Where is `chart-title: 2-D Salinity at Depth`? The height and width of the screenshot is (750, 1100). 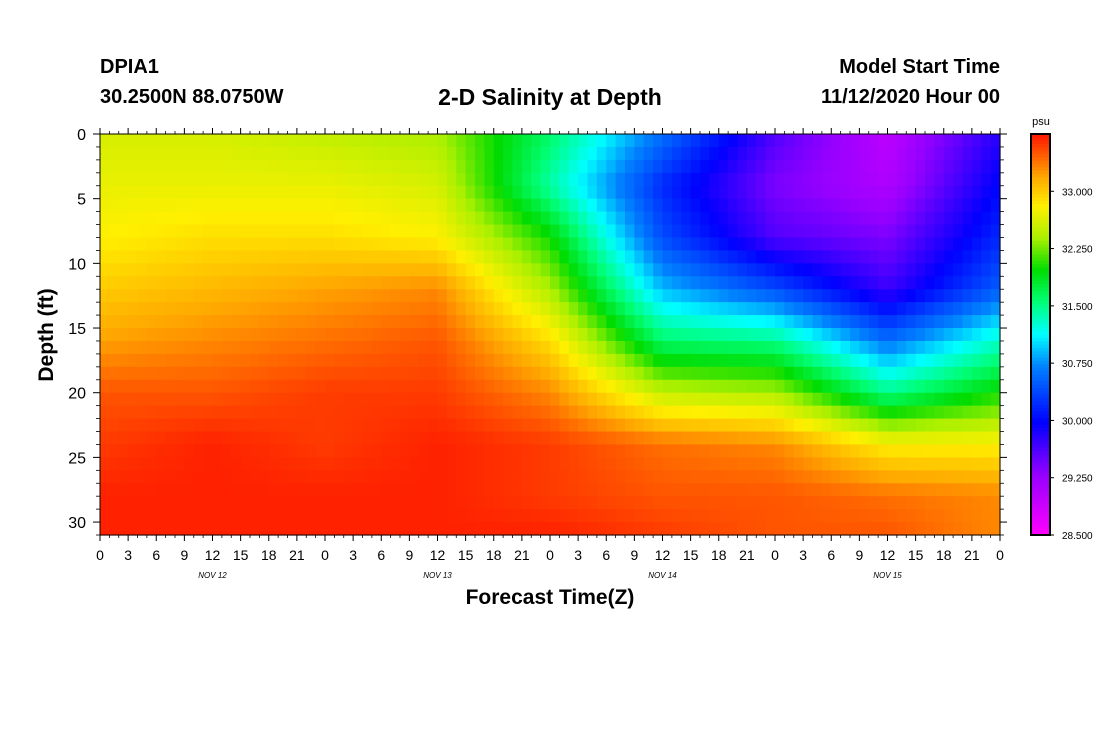 chart-title: 2-D Salinity at Depth is located at coordinates (550, 97).